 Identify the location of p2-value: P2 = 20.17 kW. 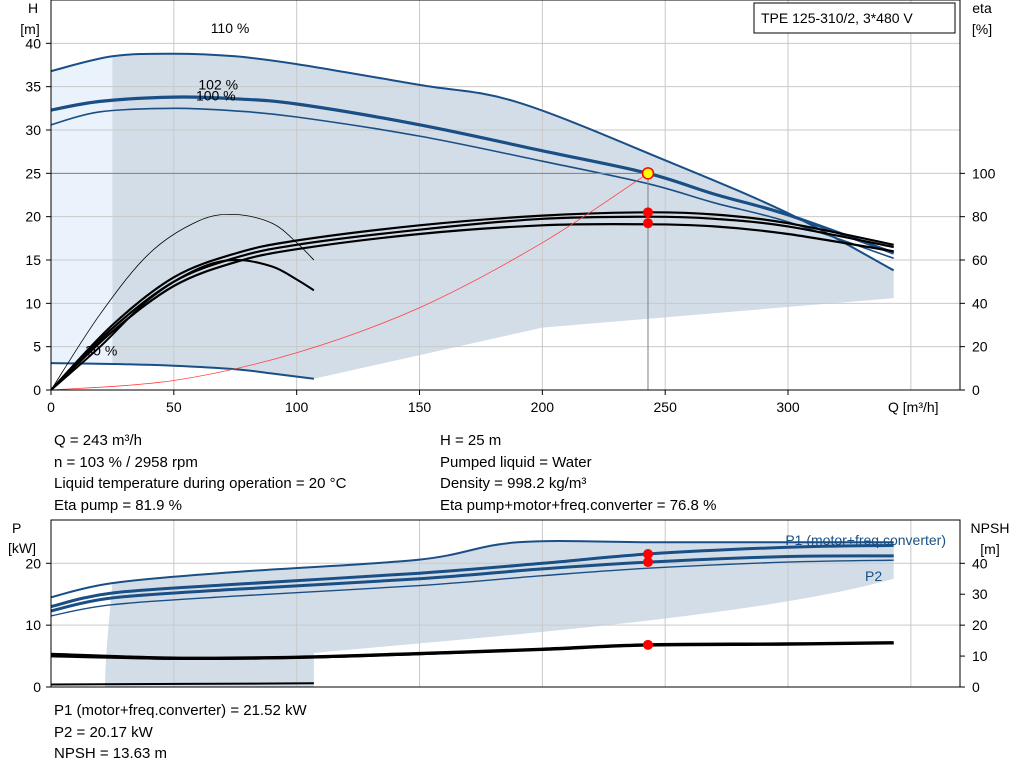
(103, 732).